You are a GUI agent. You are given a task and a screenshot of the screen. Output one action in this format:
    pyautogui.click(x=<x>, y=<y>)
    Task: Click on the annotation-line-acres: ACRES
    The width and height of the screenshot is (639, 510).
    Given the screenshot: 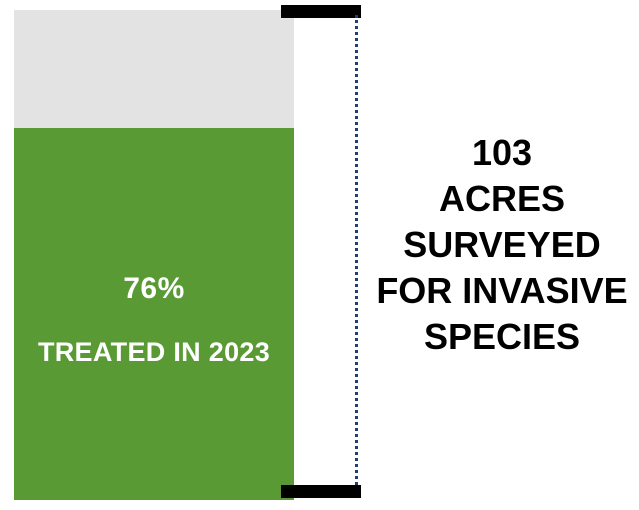 What is the action you would take?
    pyautogui.click(x=502, y=198)
    